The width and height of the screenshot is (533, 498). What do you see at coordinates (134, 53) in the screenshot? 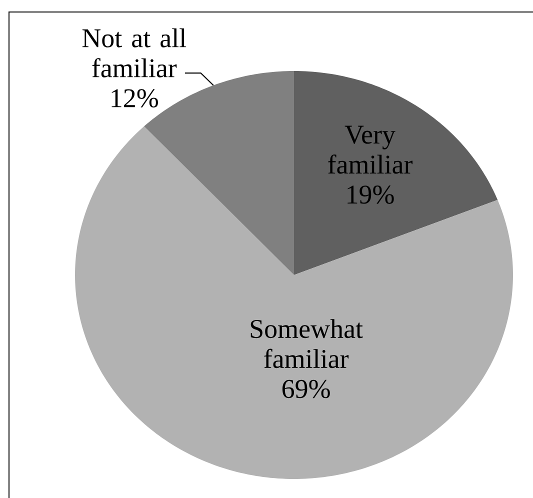
I see `slice-label: Not at all familiar` at bounding box center [134, 53].